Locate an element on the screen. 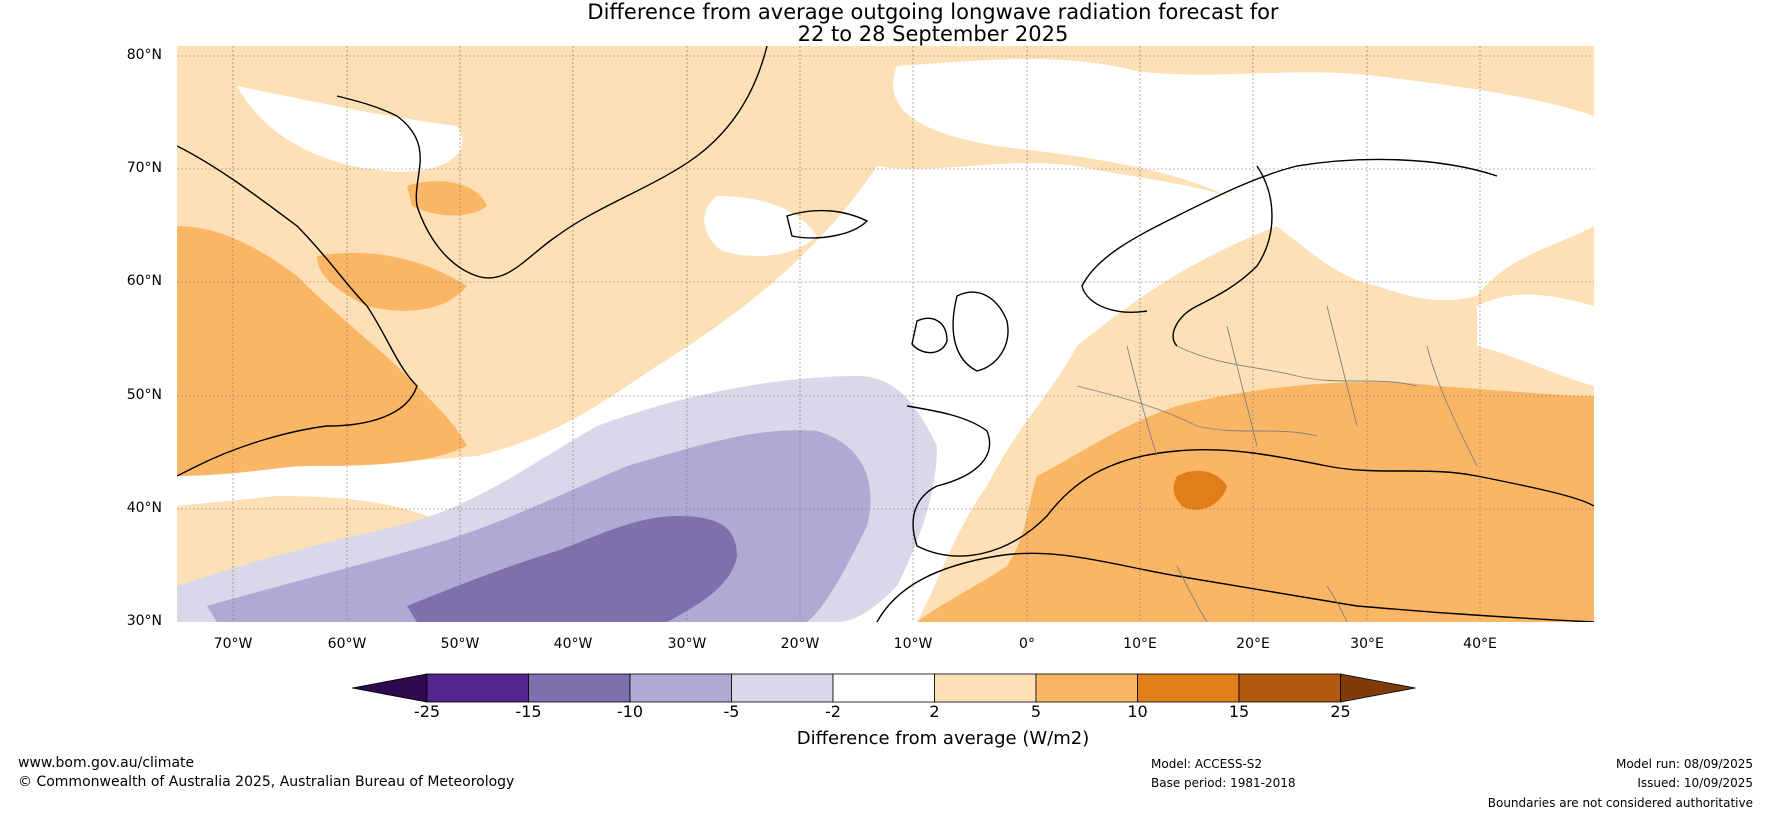 This screenshot has height=816, width=1770. colorbar-tick-label: 2 is located at coordinates (934, 711).